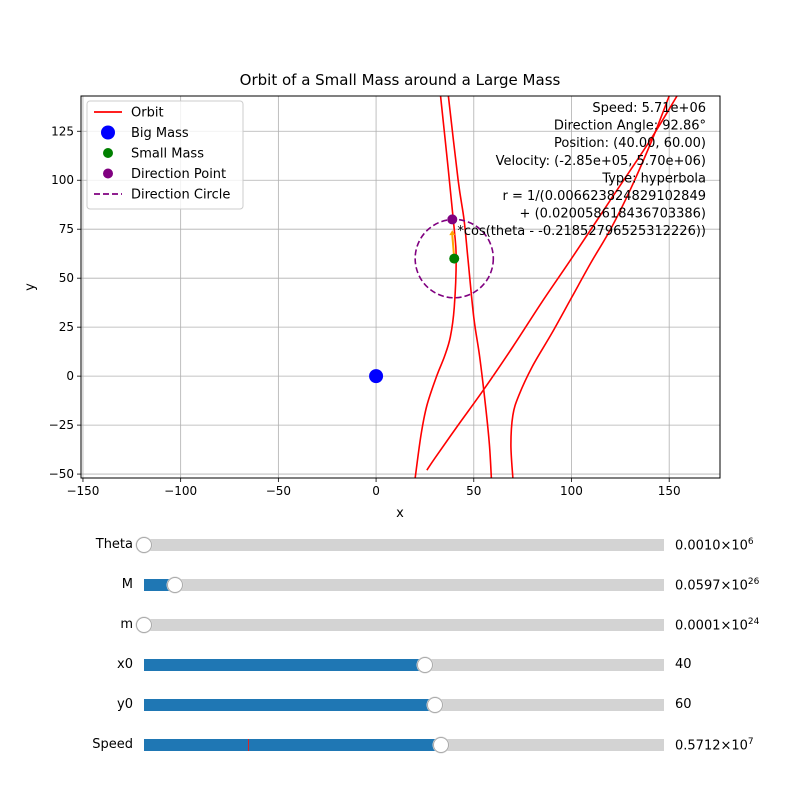  I want to click on slider-m: m 0.0001×1024, so click(399, 625).